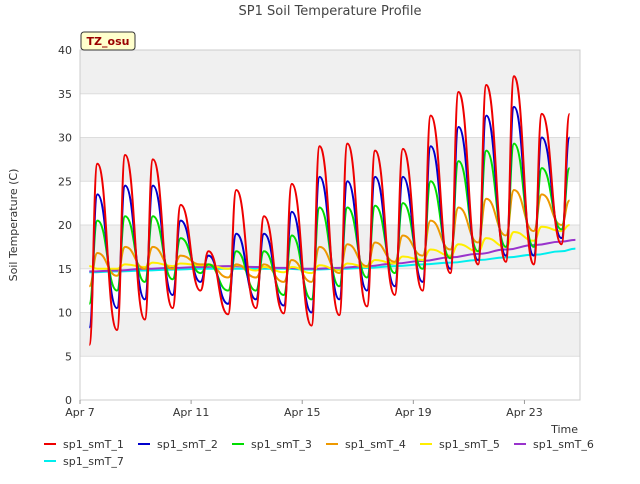 The image size is (640, 484). What do you see at coordinates (65, 313) in the screenshot?
I see `y-tick-label: 10` at bounding box center [65, 313].